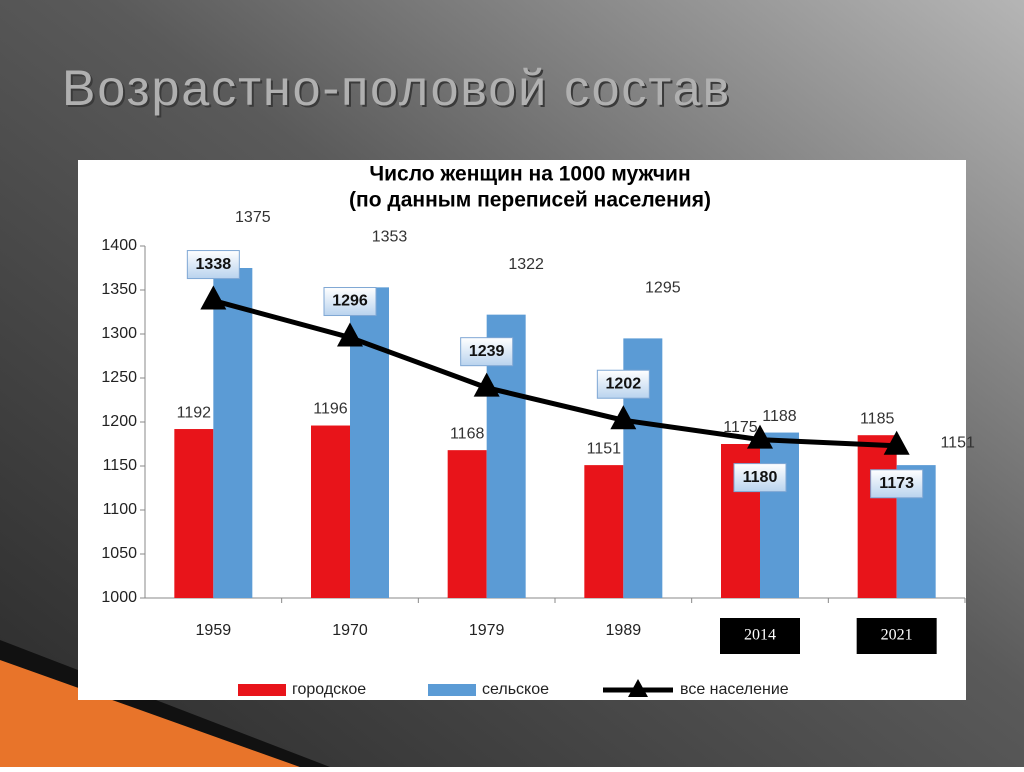  What do you see at coordinates (779, 416) in the screenshot?
I see `value-label: 1188` at bounding box center [779, 416].